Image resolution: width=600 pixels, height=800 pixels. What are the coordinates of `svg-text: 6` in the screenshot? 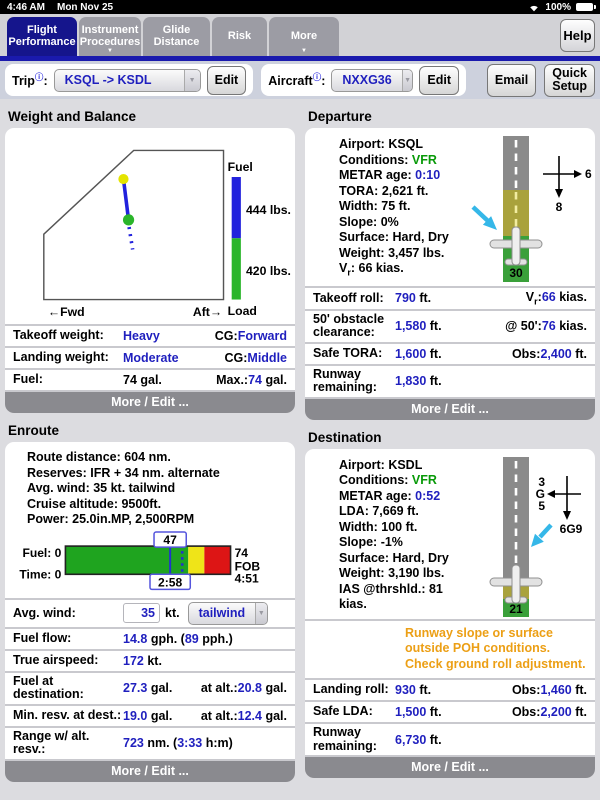 It's located at (588, 174).